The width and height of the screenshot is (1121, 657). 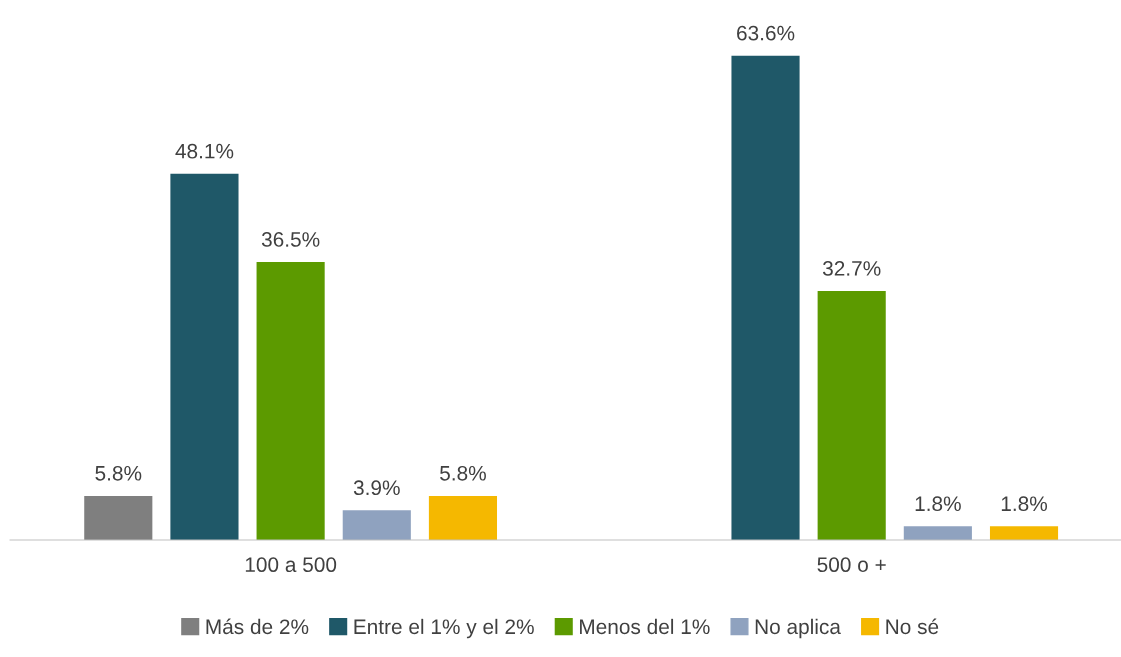 I want to click on data-label: 48.1%, so click(x=204, y=151).